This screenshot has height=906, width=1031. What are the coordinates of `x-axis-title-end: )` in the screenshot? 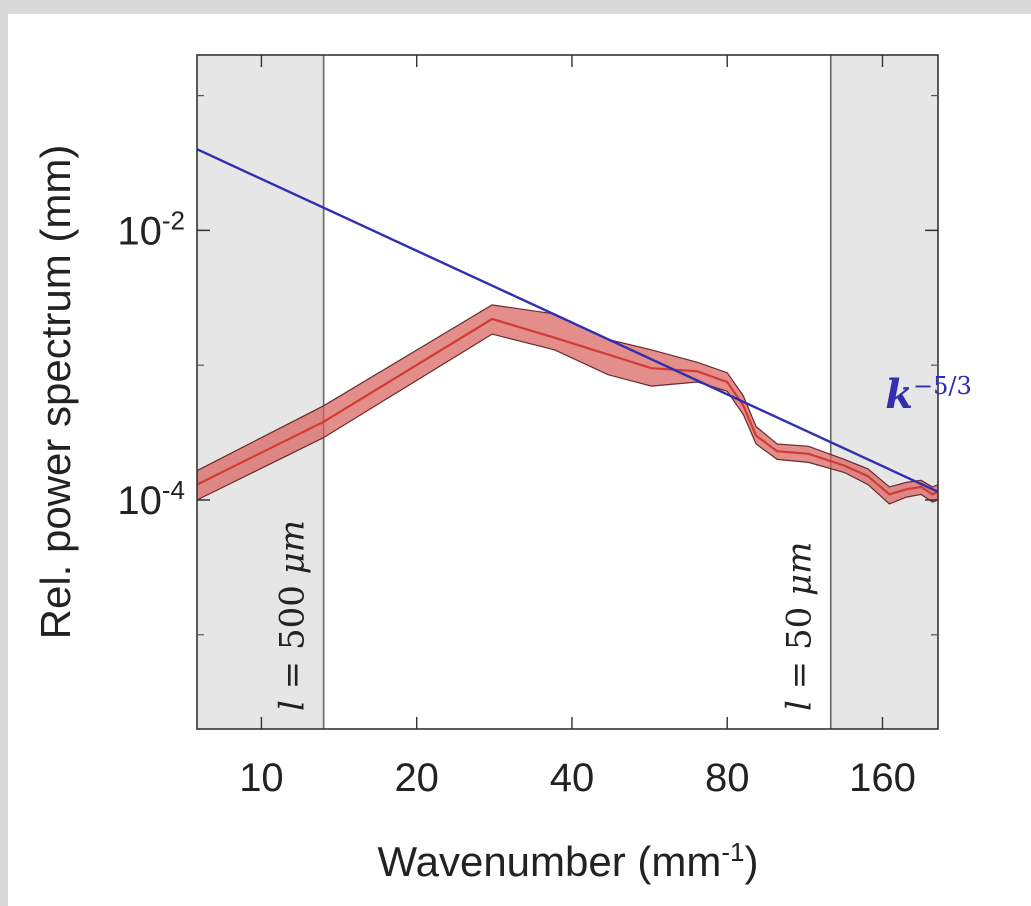 It's located at (751, 861).